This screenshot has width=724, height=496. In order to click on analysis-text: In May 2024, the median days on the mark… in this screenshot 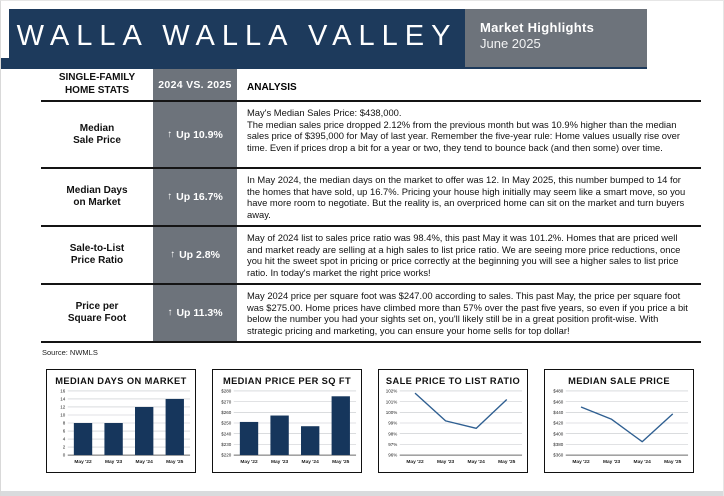, I will do `click(469, 198)`.